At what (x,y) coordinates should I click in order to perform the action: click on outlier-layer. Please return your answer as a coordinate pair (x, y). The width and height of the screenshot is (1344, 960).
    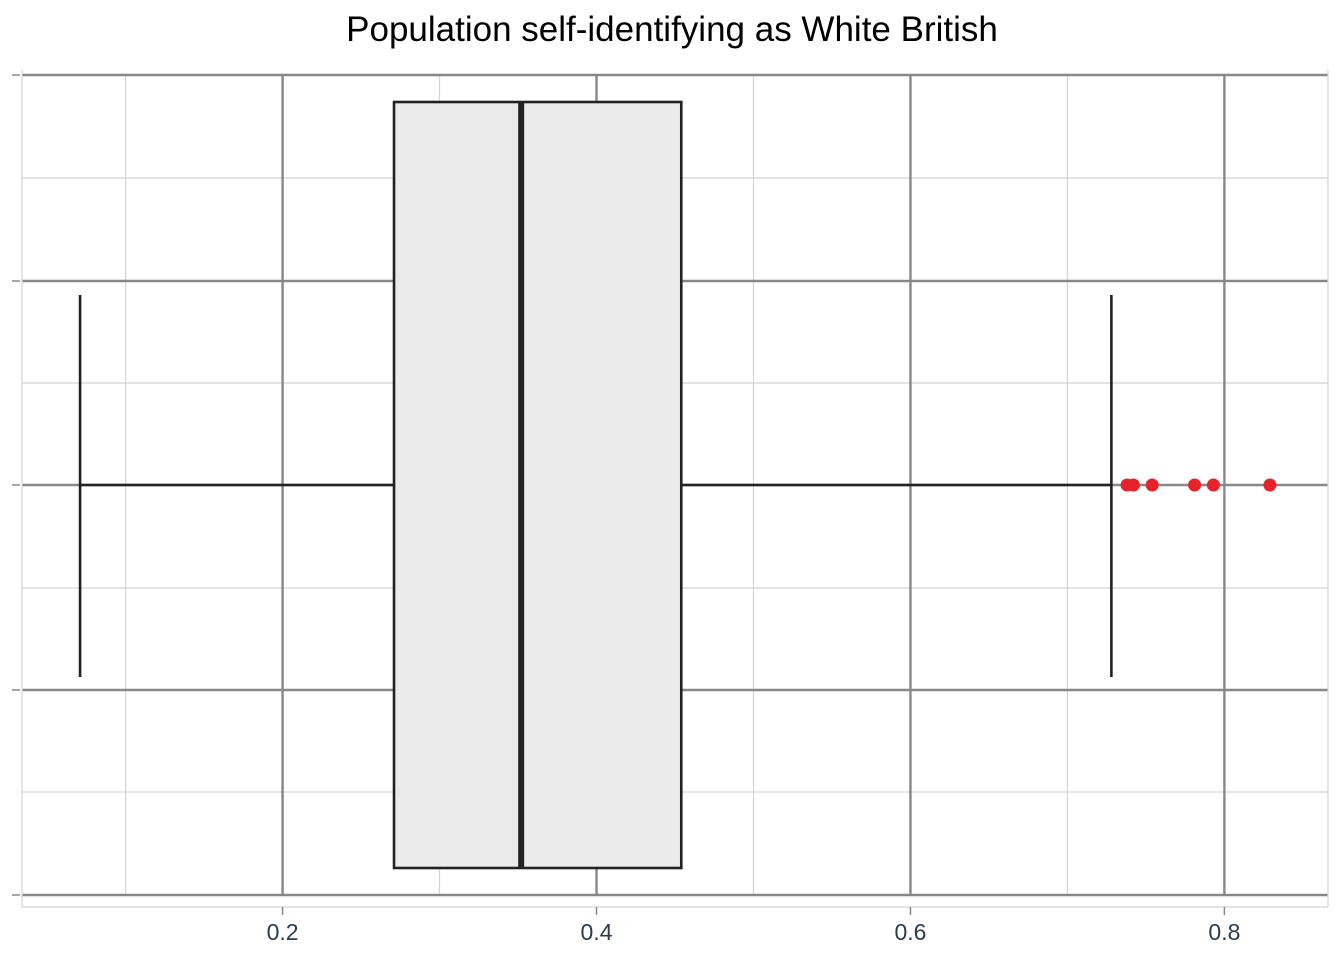
    Looking at the image, I should click on (1198, 485).